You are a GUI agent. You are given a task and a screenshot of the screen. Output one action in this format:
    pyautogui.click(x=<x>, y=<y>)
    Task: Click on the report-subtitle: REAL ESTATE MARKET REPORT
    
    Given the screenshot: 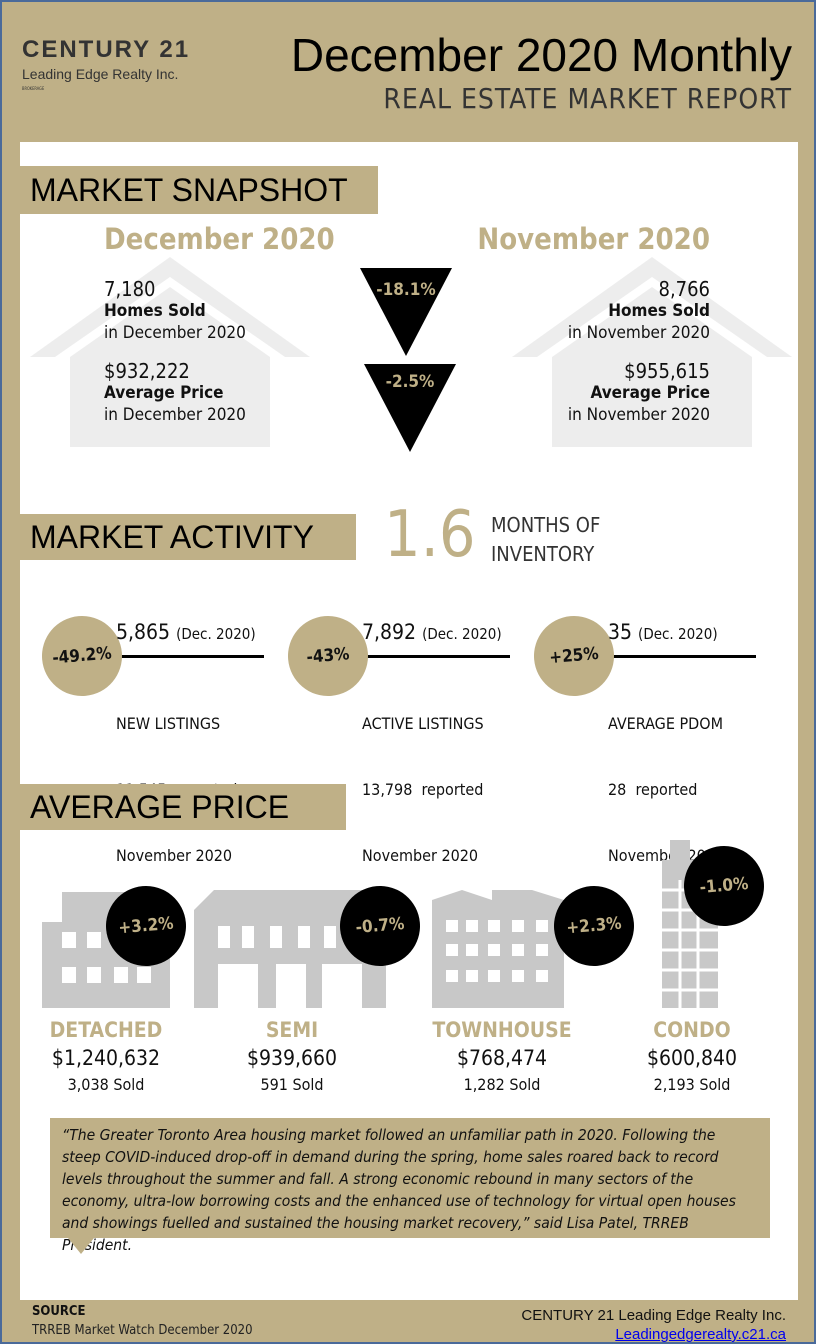 What is the action you would take?
    pyautogui.click(x=587, y=98)
    